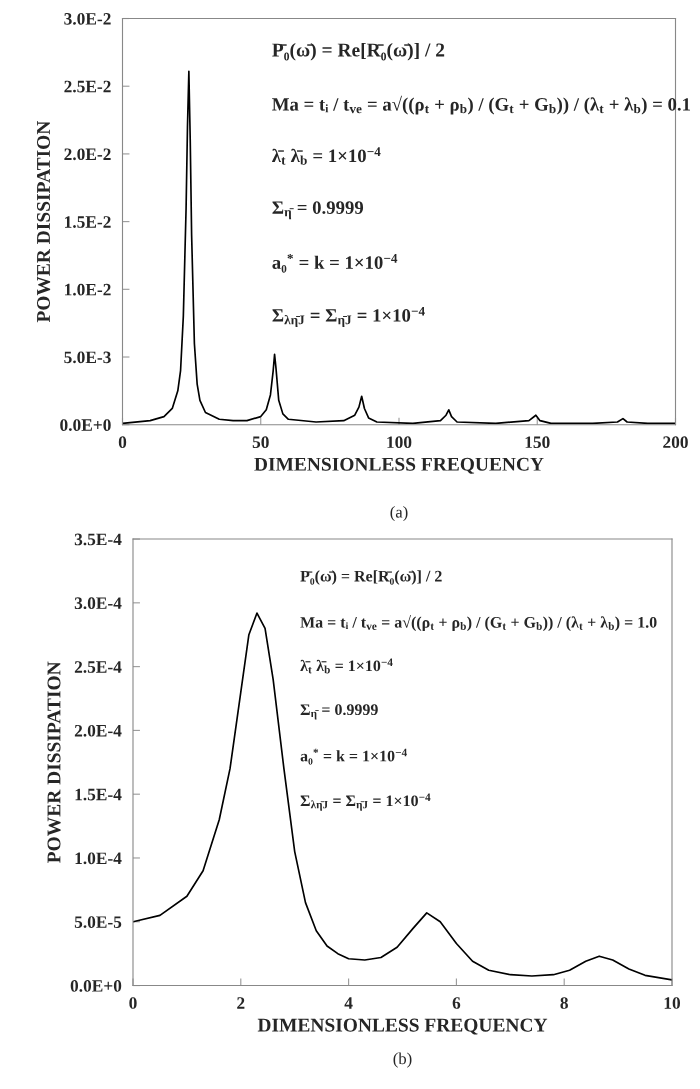  Describe the element at coordinates (98, 603) in the screenshot. I see `y-tick-label: 3.0E-4` at that location.